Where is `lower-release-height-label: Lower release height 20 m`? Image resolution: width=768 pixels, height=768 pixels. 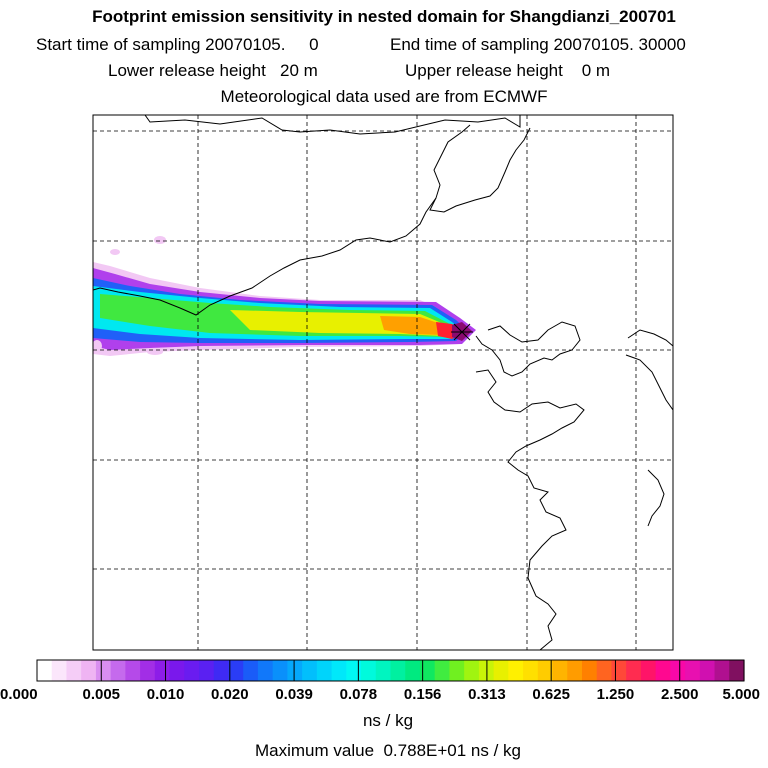
lower-release-height-label: Lower release height 20 m is located at coordinates (213, 70).